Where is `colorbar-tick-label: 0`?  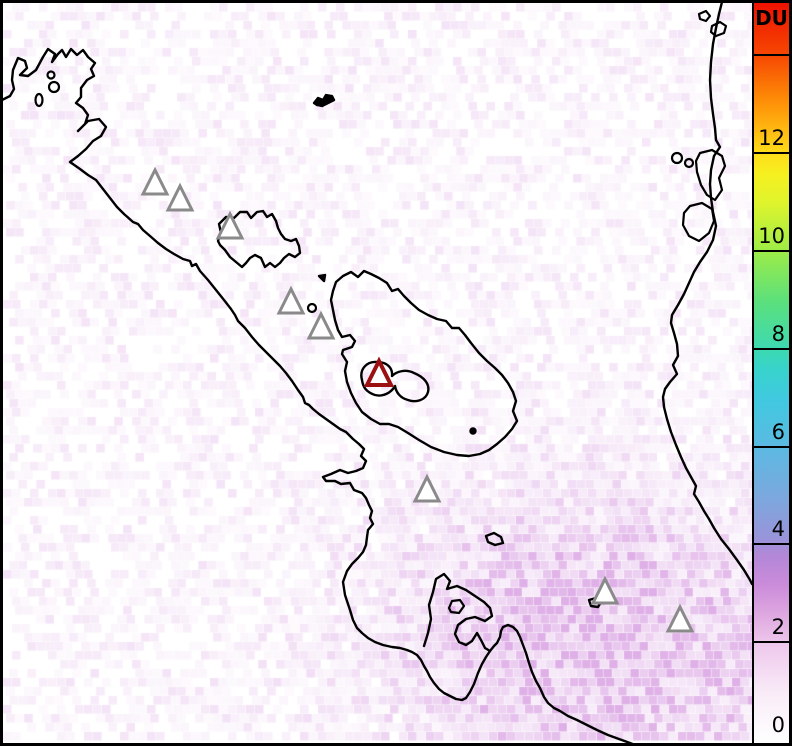 colorbar-tick-label: 0 is located at coordinates (778, 725).